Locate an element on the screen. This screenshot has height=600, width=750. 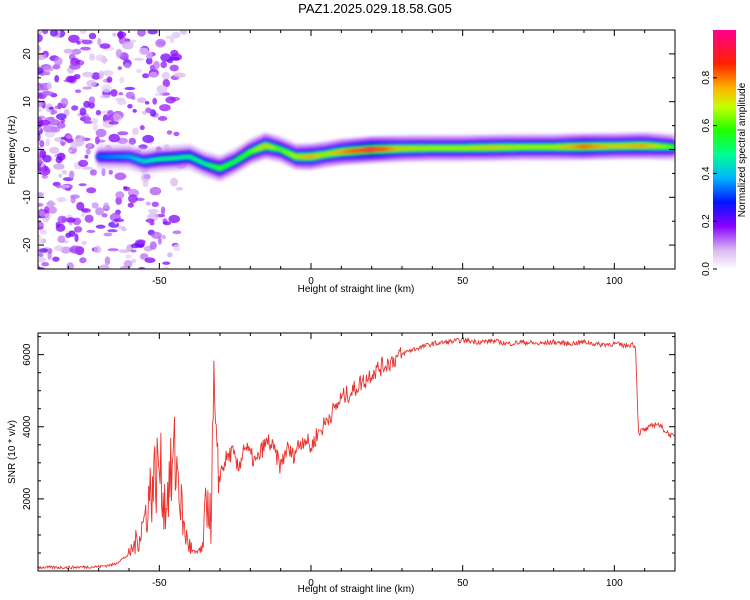
colorbar-tick-label: 0.6 is located at coordinates (706, 125).